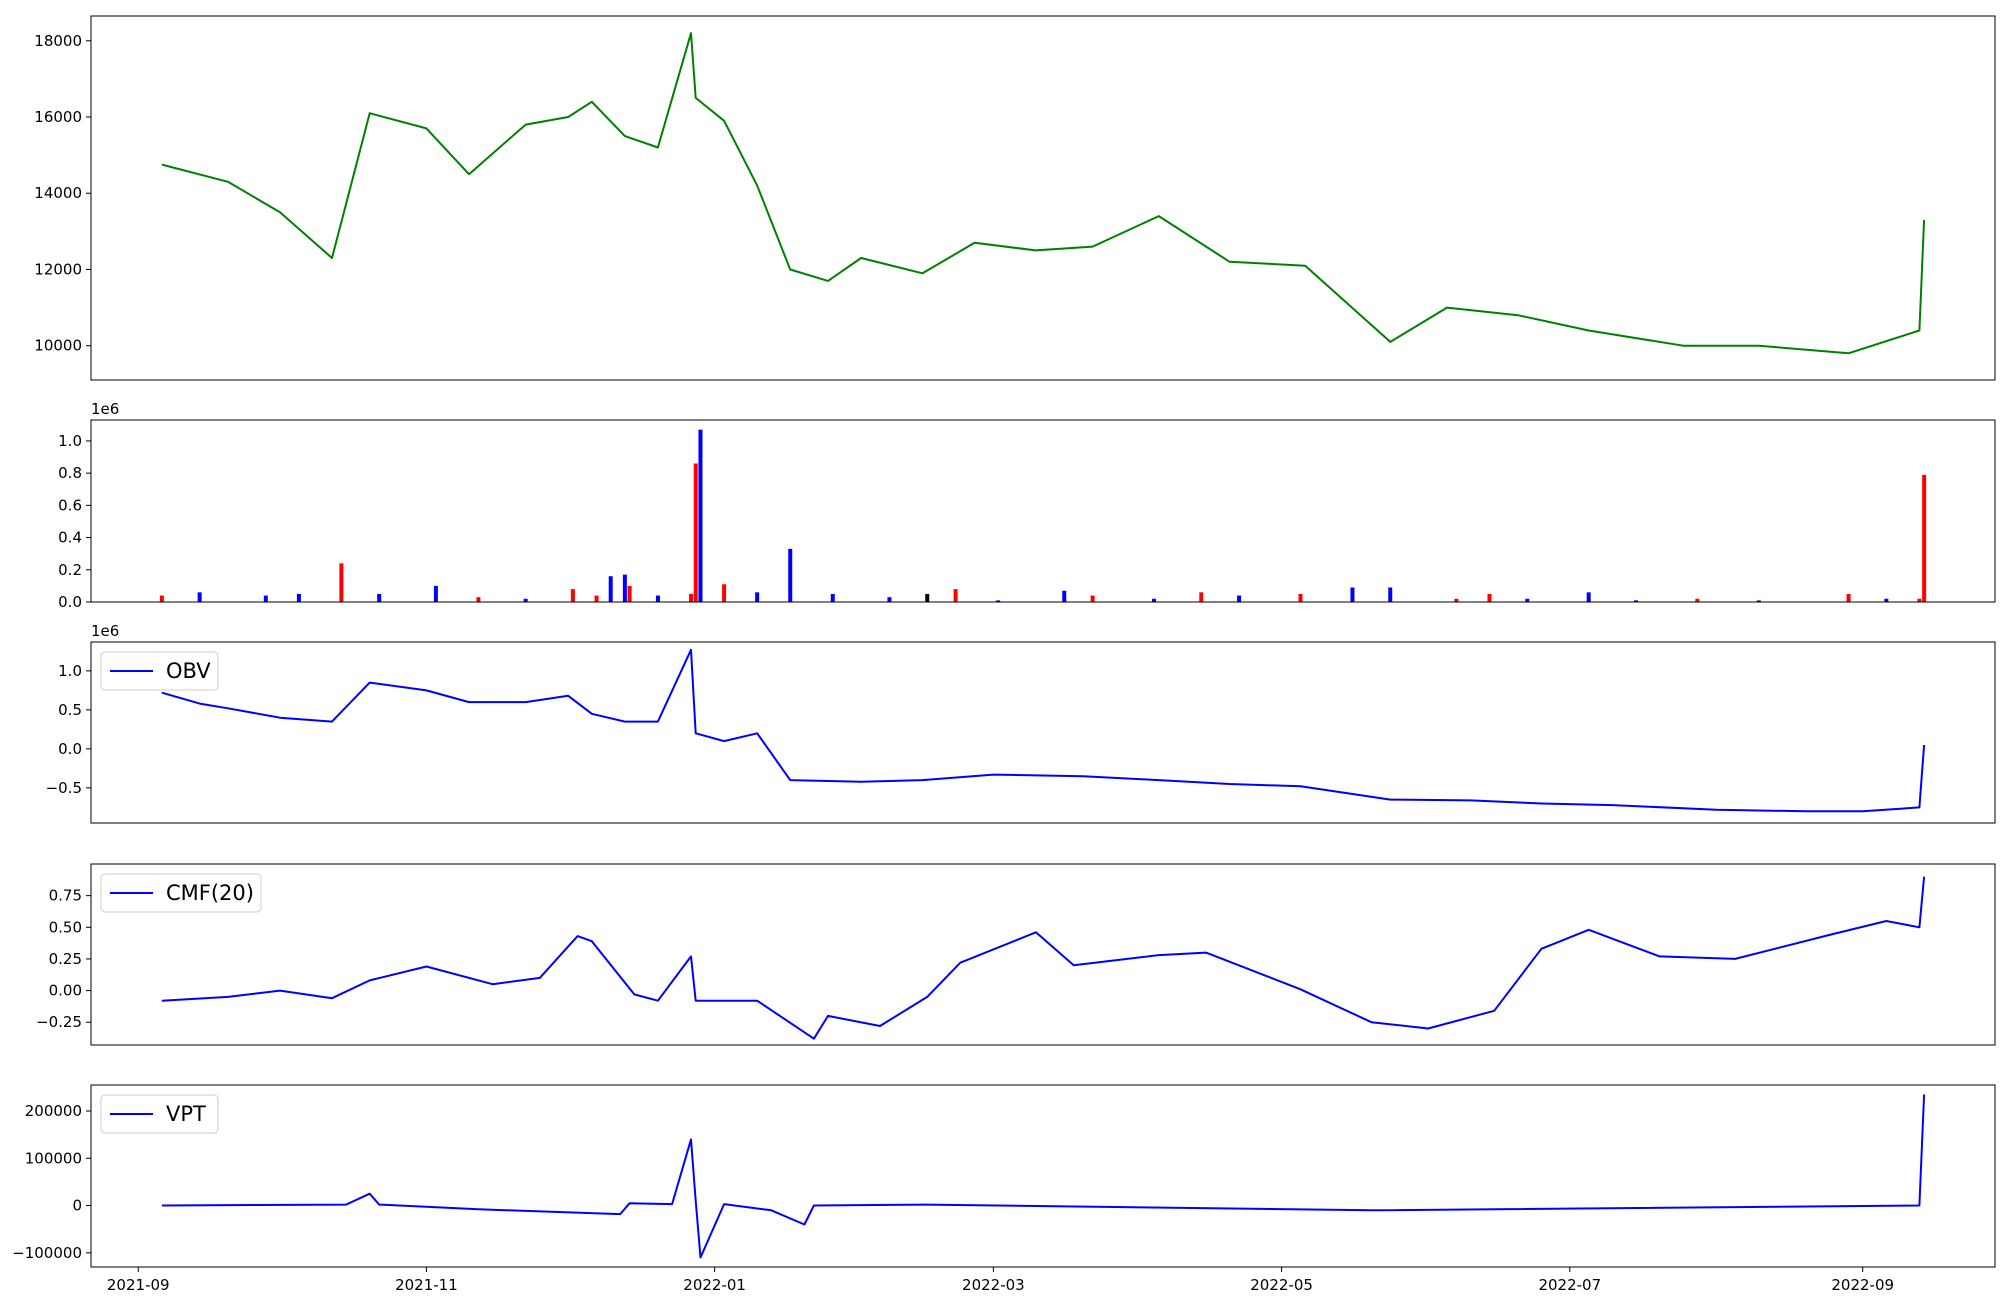  What do you see at coordinates (65, 991) in the screenshot?
I see `y-tick-label: 0.00` at bounding box center [65, 991].